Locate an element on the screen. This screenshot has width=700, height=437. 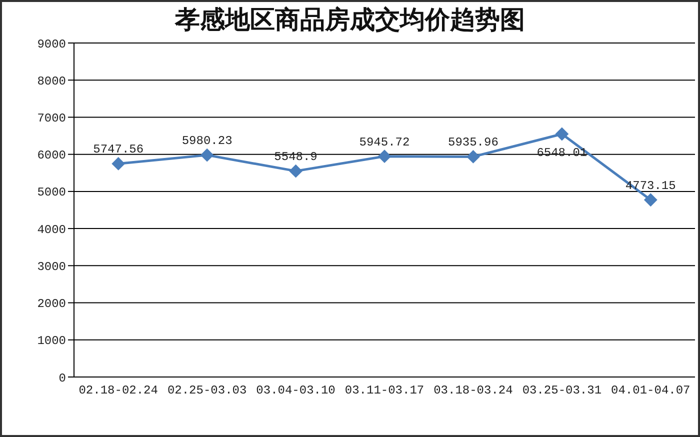
y-tick-label: 9000 is located at coordinates (51, 44).